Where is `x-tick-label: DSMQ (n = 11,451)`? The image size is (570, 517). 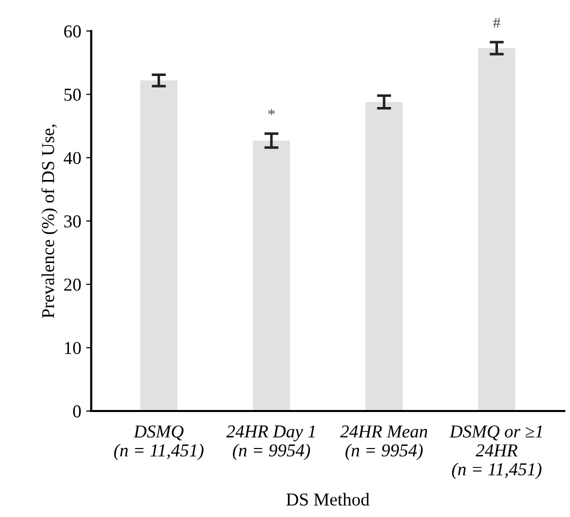 x-tick-label: DSMQ (n = 11,451) is located at coordinates (159, 442).